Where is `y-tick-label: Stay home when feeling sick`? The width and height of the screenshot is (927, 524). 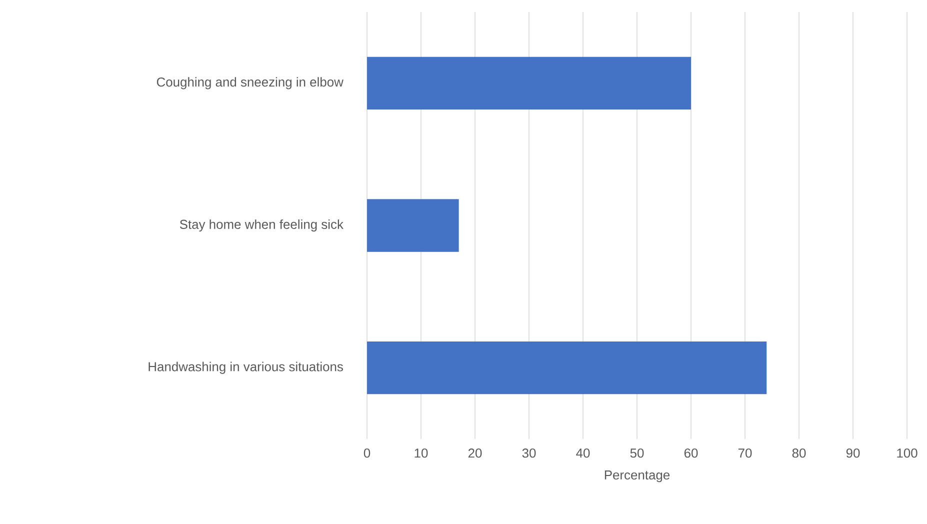 y-tick-label: Stay home when feeling sick is located at coordinates (262, 225).